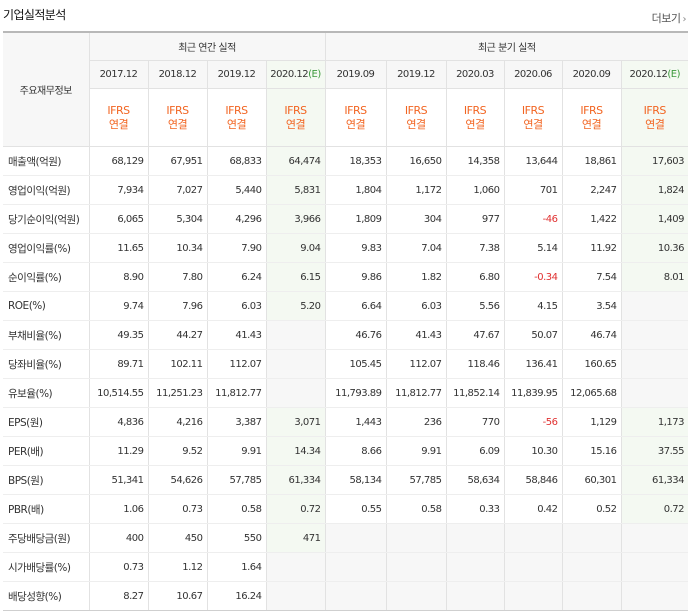 The width and height of the screenshot is (692, 611). Describe the element at coordinates (119, 393) in the screenshot. I see `table-cell: 10,514.55` at that location.